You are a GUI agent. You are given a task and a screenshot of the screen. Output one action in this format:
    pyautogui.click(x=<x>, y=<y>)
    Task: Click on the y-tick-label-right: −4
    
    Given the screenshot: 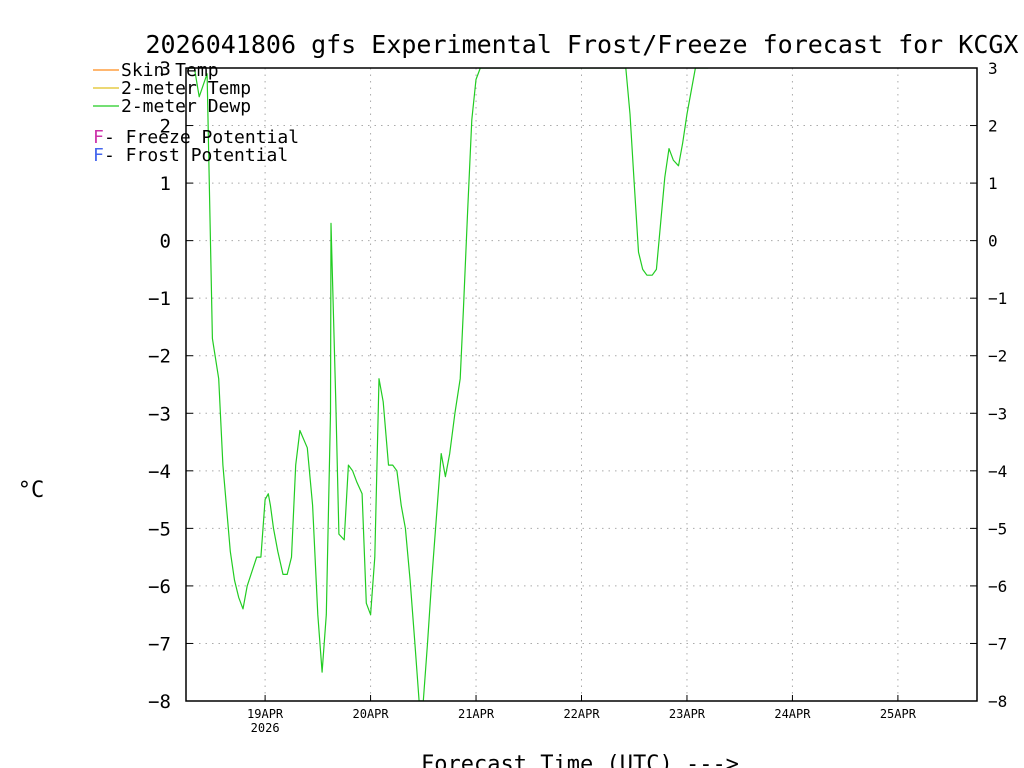 What is the action you would take?
    pyautogui.click(x=997, y=471)
    